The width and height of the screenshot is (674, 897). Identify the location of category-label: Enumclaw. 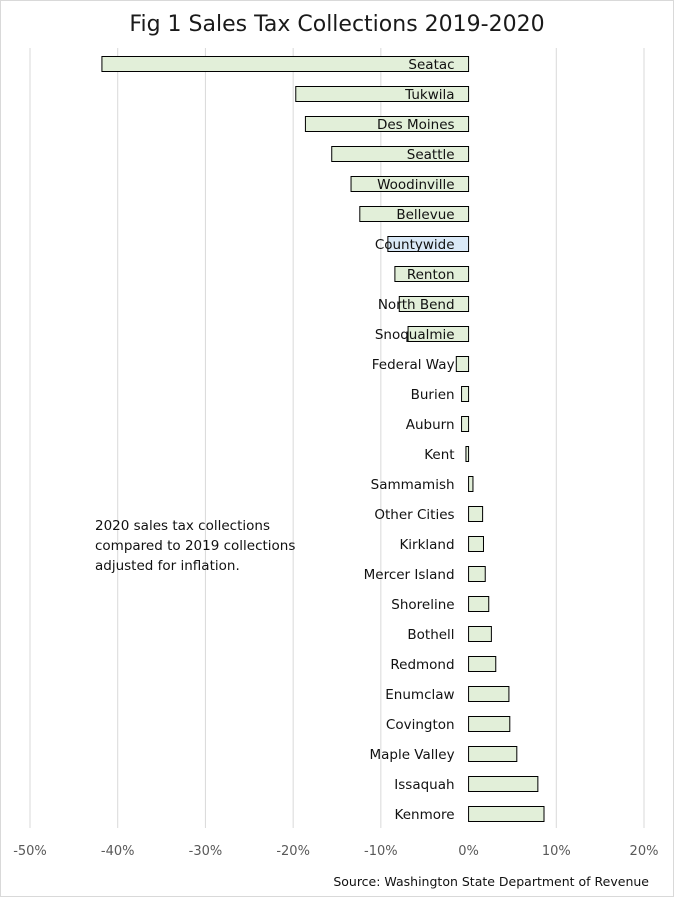
(419, 695).